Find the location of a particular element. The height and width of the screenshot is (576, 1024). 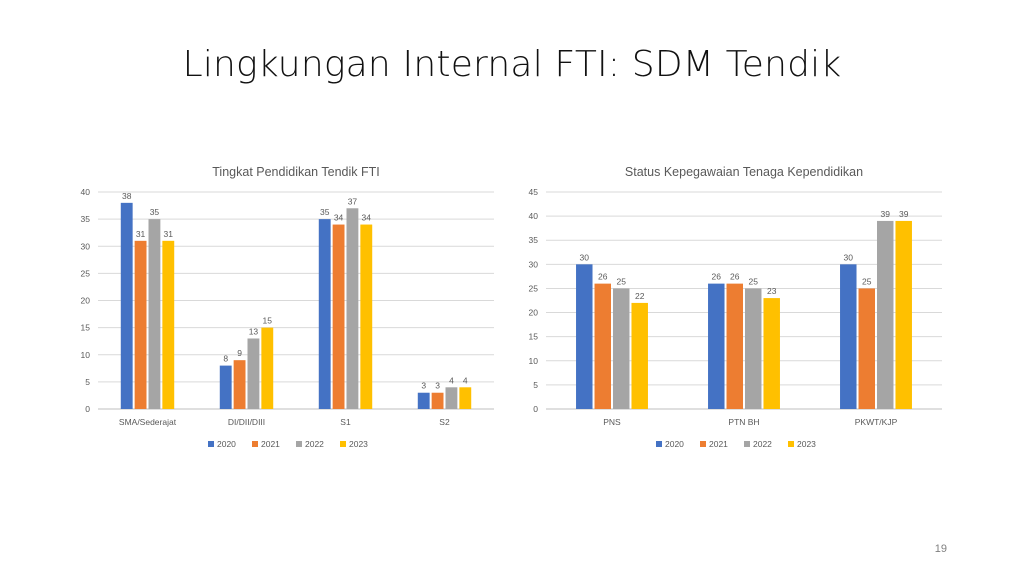

page-number: 19 is located at coordinates (940, 549).